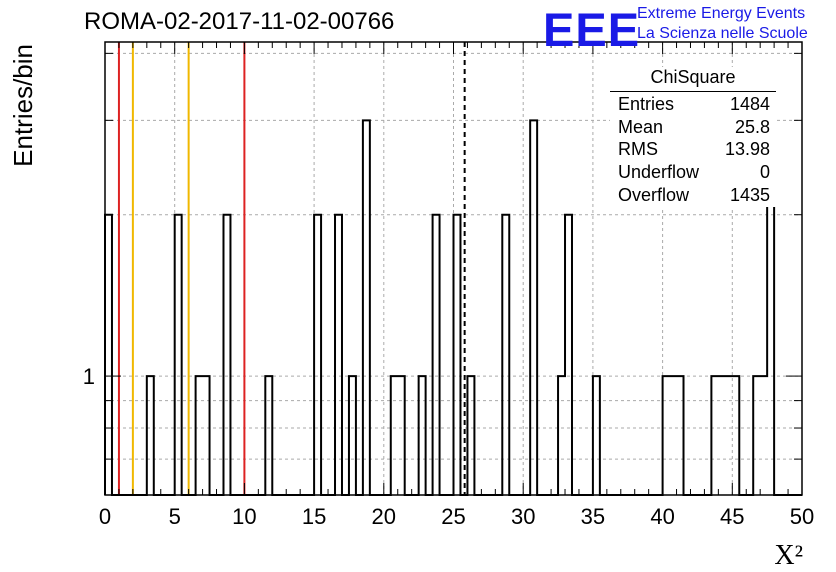 Image resolution: width=836 pixels, height=572 pixels. I want to click on x-tick-label: 20, so click(384, 516).